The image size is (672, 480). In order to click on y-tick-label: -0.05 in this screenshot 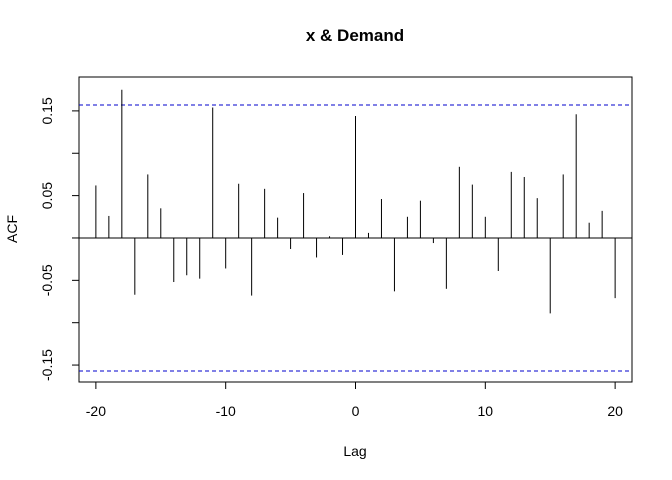, I will do `click(47, 280)`.